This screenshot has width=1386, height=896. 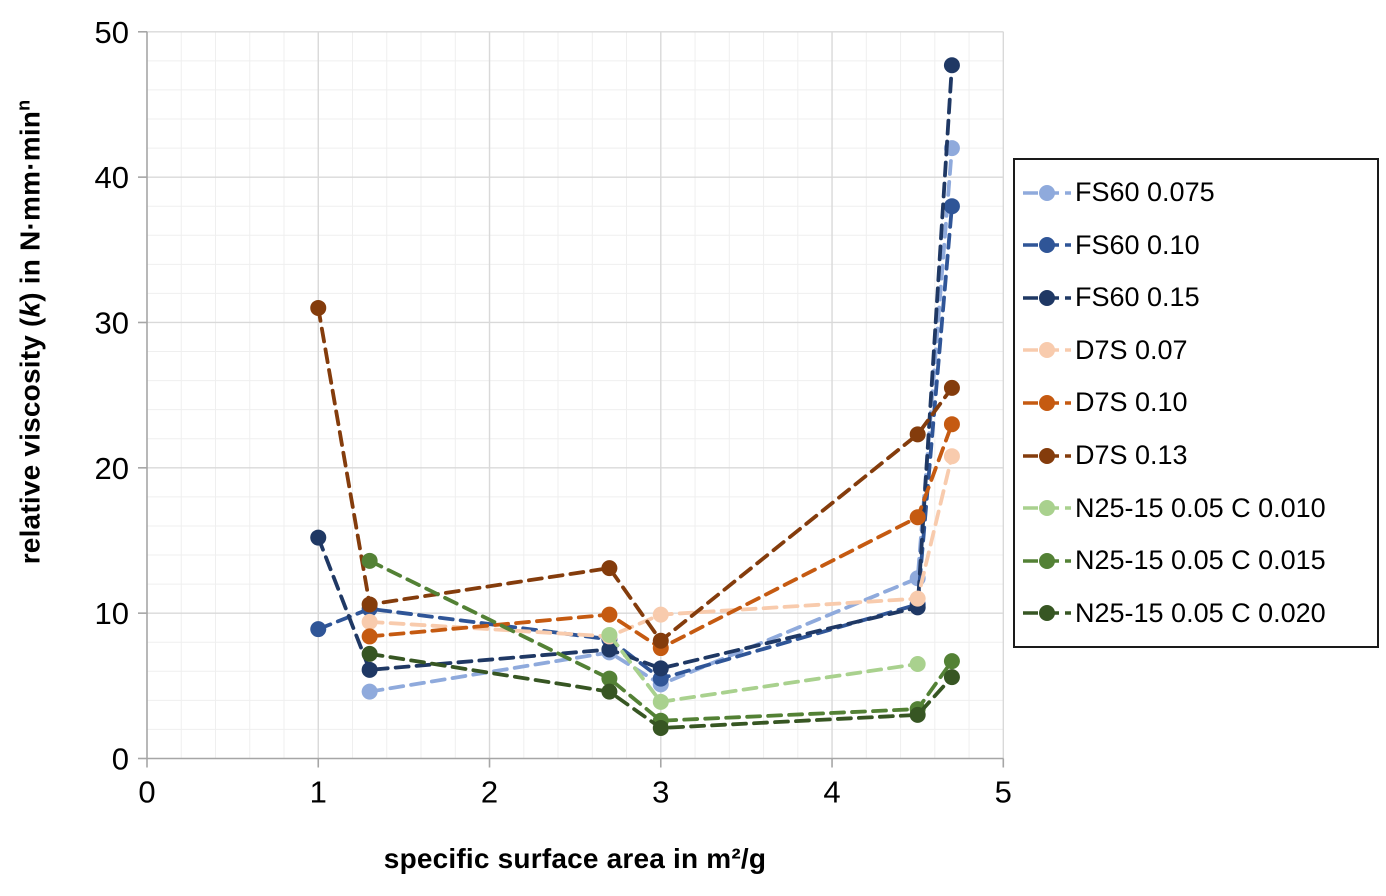 I want to click on y-tick-label: 50, so click(x=112, y=32).